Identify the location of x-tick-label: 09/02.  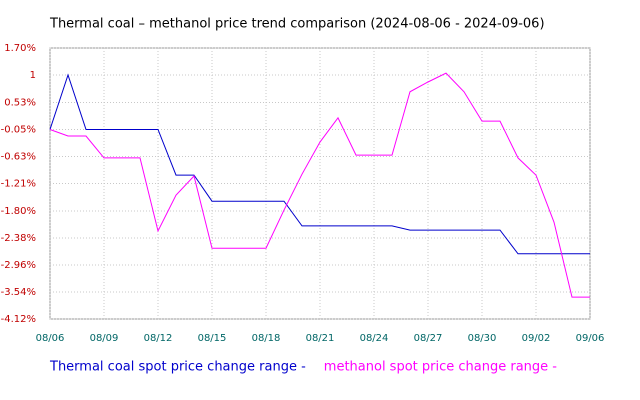
(536, 338).